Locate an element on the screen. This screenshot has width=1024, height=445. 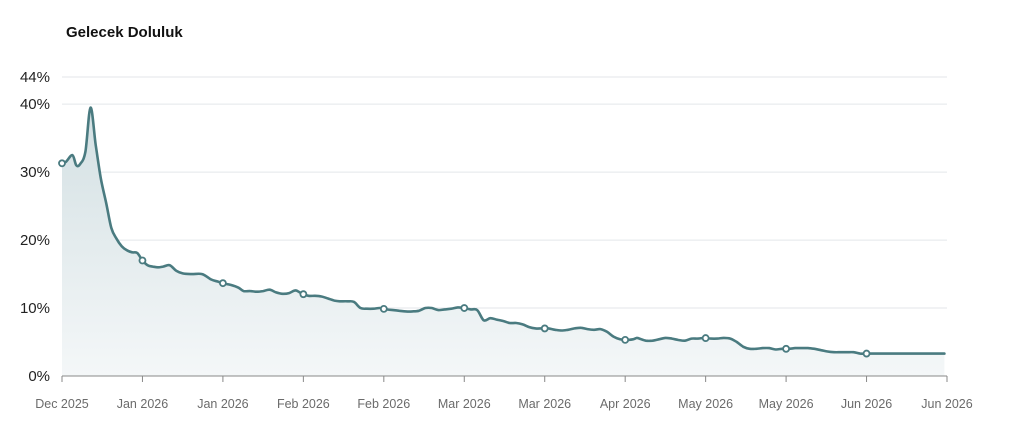
x-tick-label: Dec 2025 is located at coordinates (62, 404).